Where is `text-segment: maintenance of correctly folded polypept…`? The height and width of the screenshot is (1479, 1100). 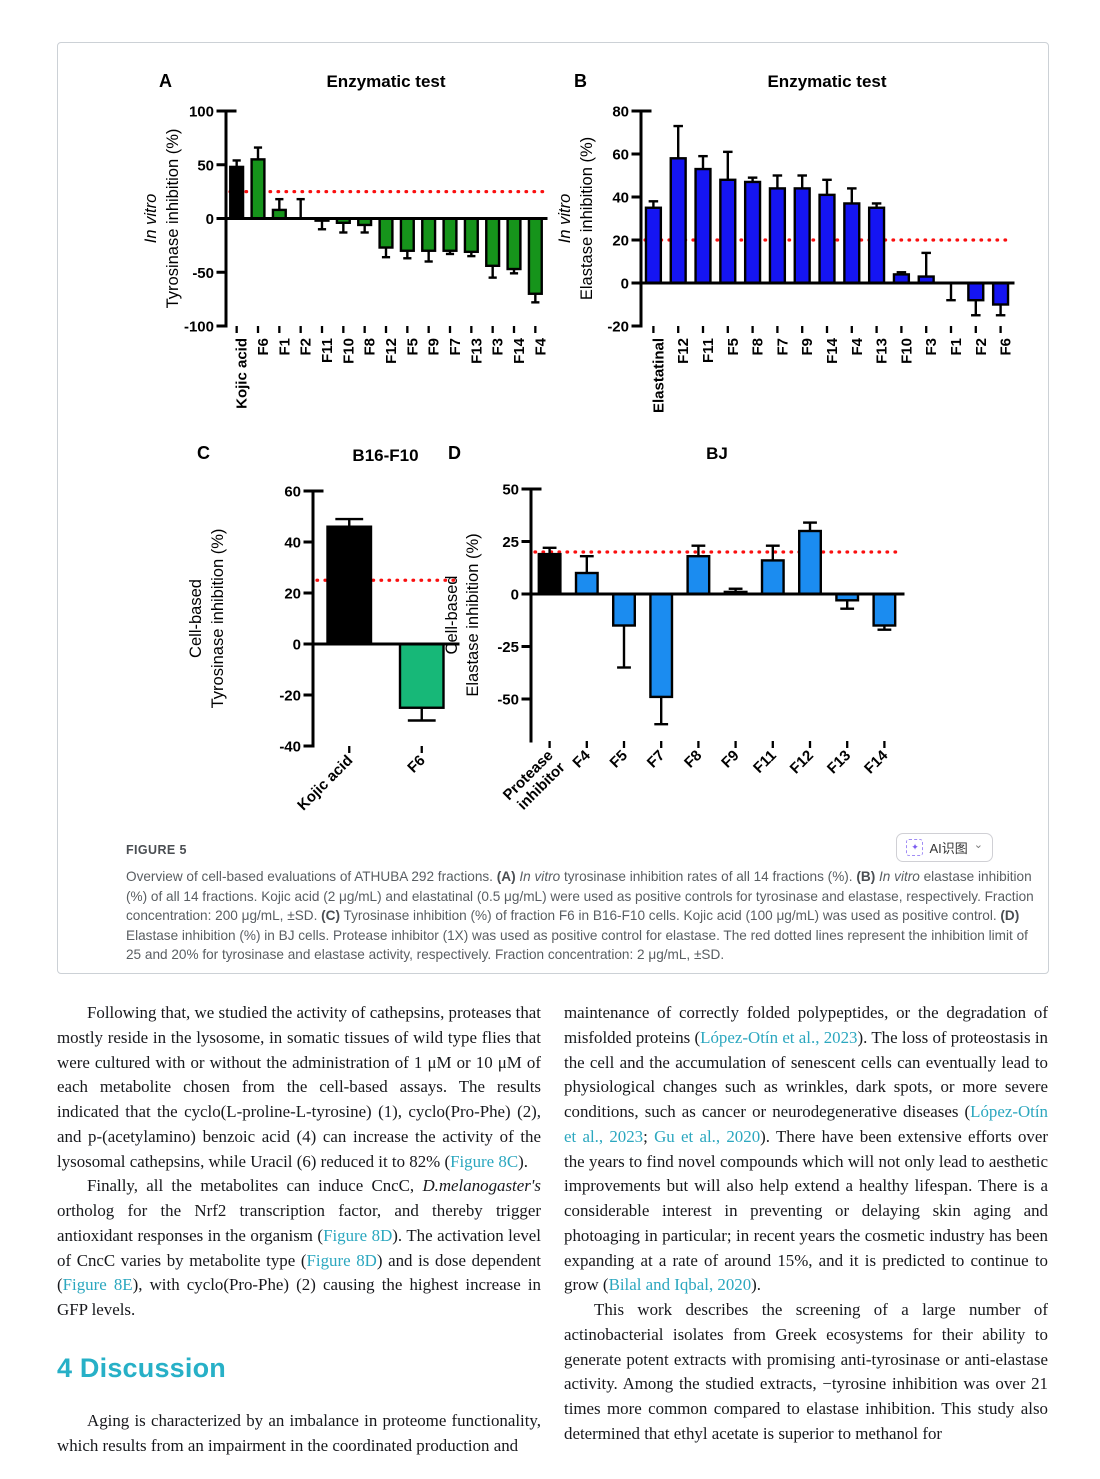 text-segment: maintenance of correctly folded polypept… is located at coordinates (806, 1025).